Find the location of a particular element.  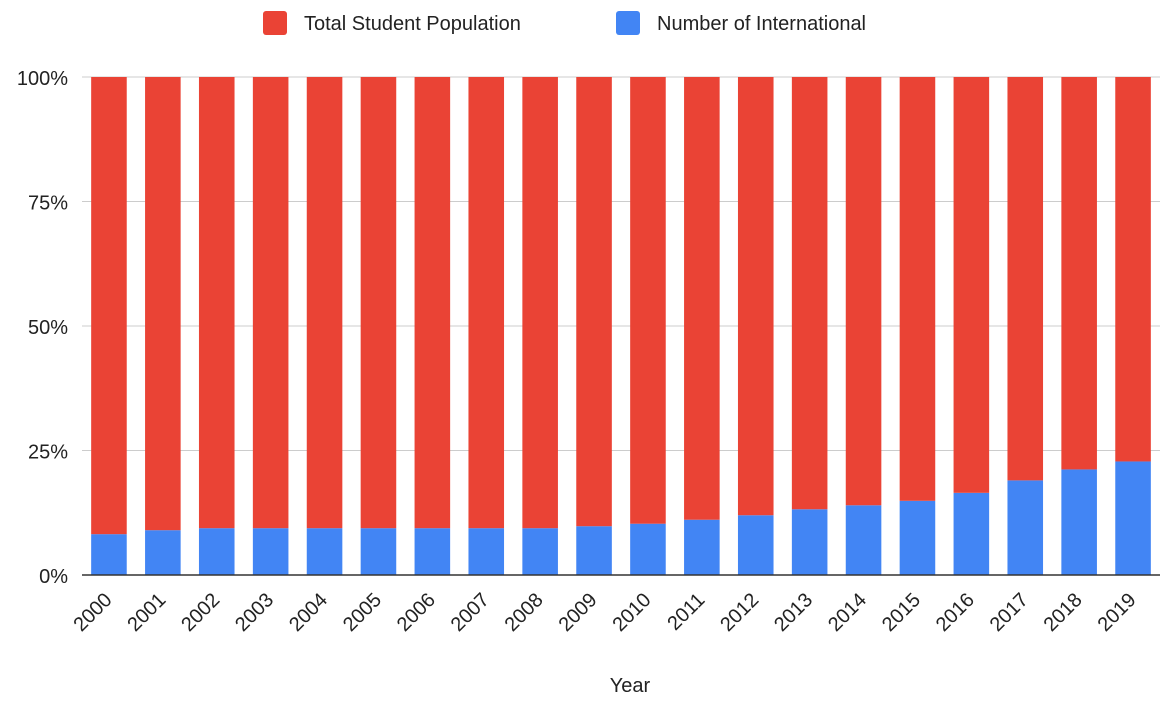

bar-segment-number-of-international-2001 is located at coordinates (163, 552).